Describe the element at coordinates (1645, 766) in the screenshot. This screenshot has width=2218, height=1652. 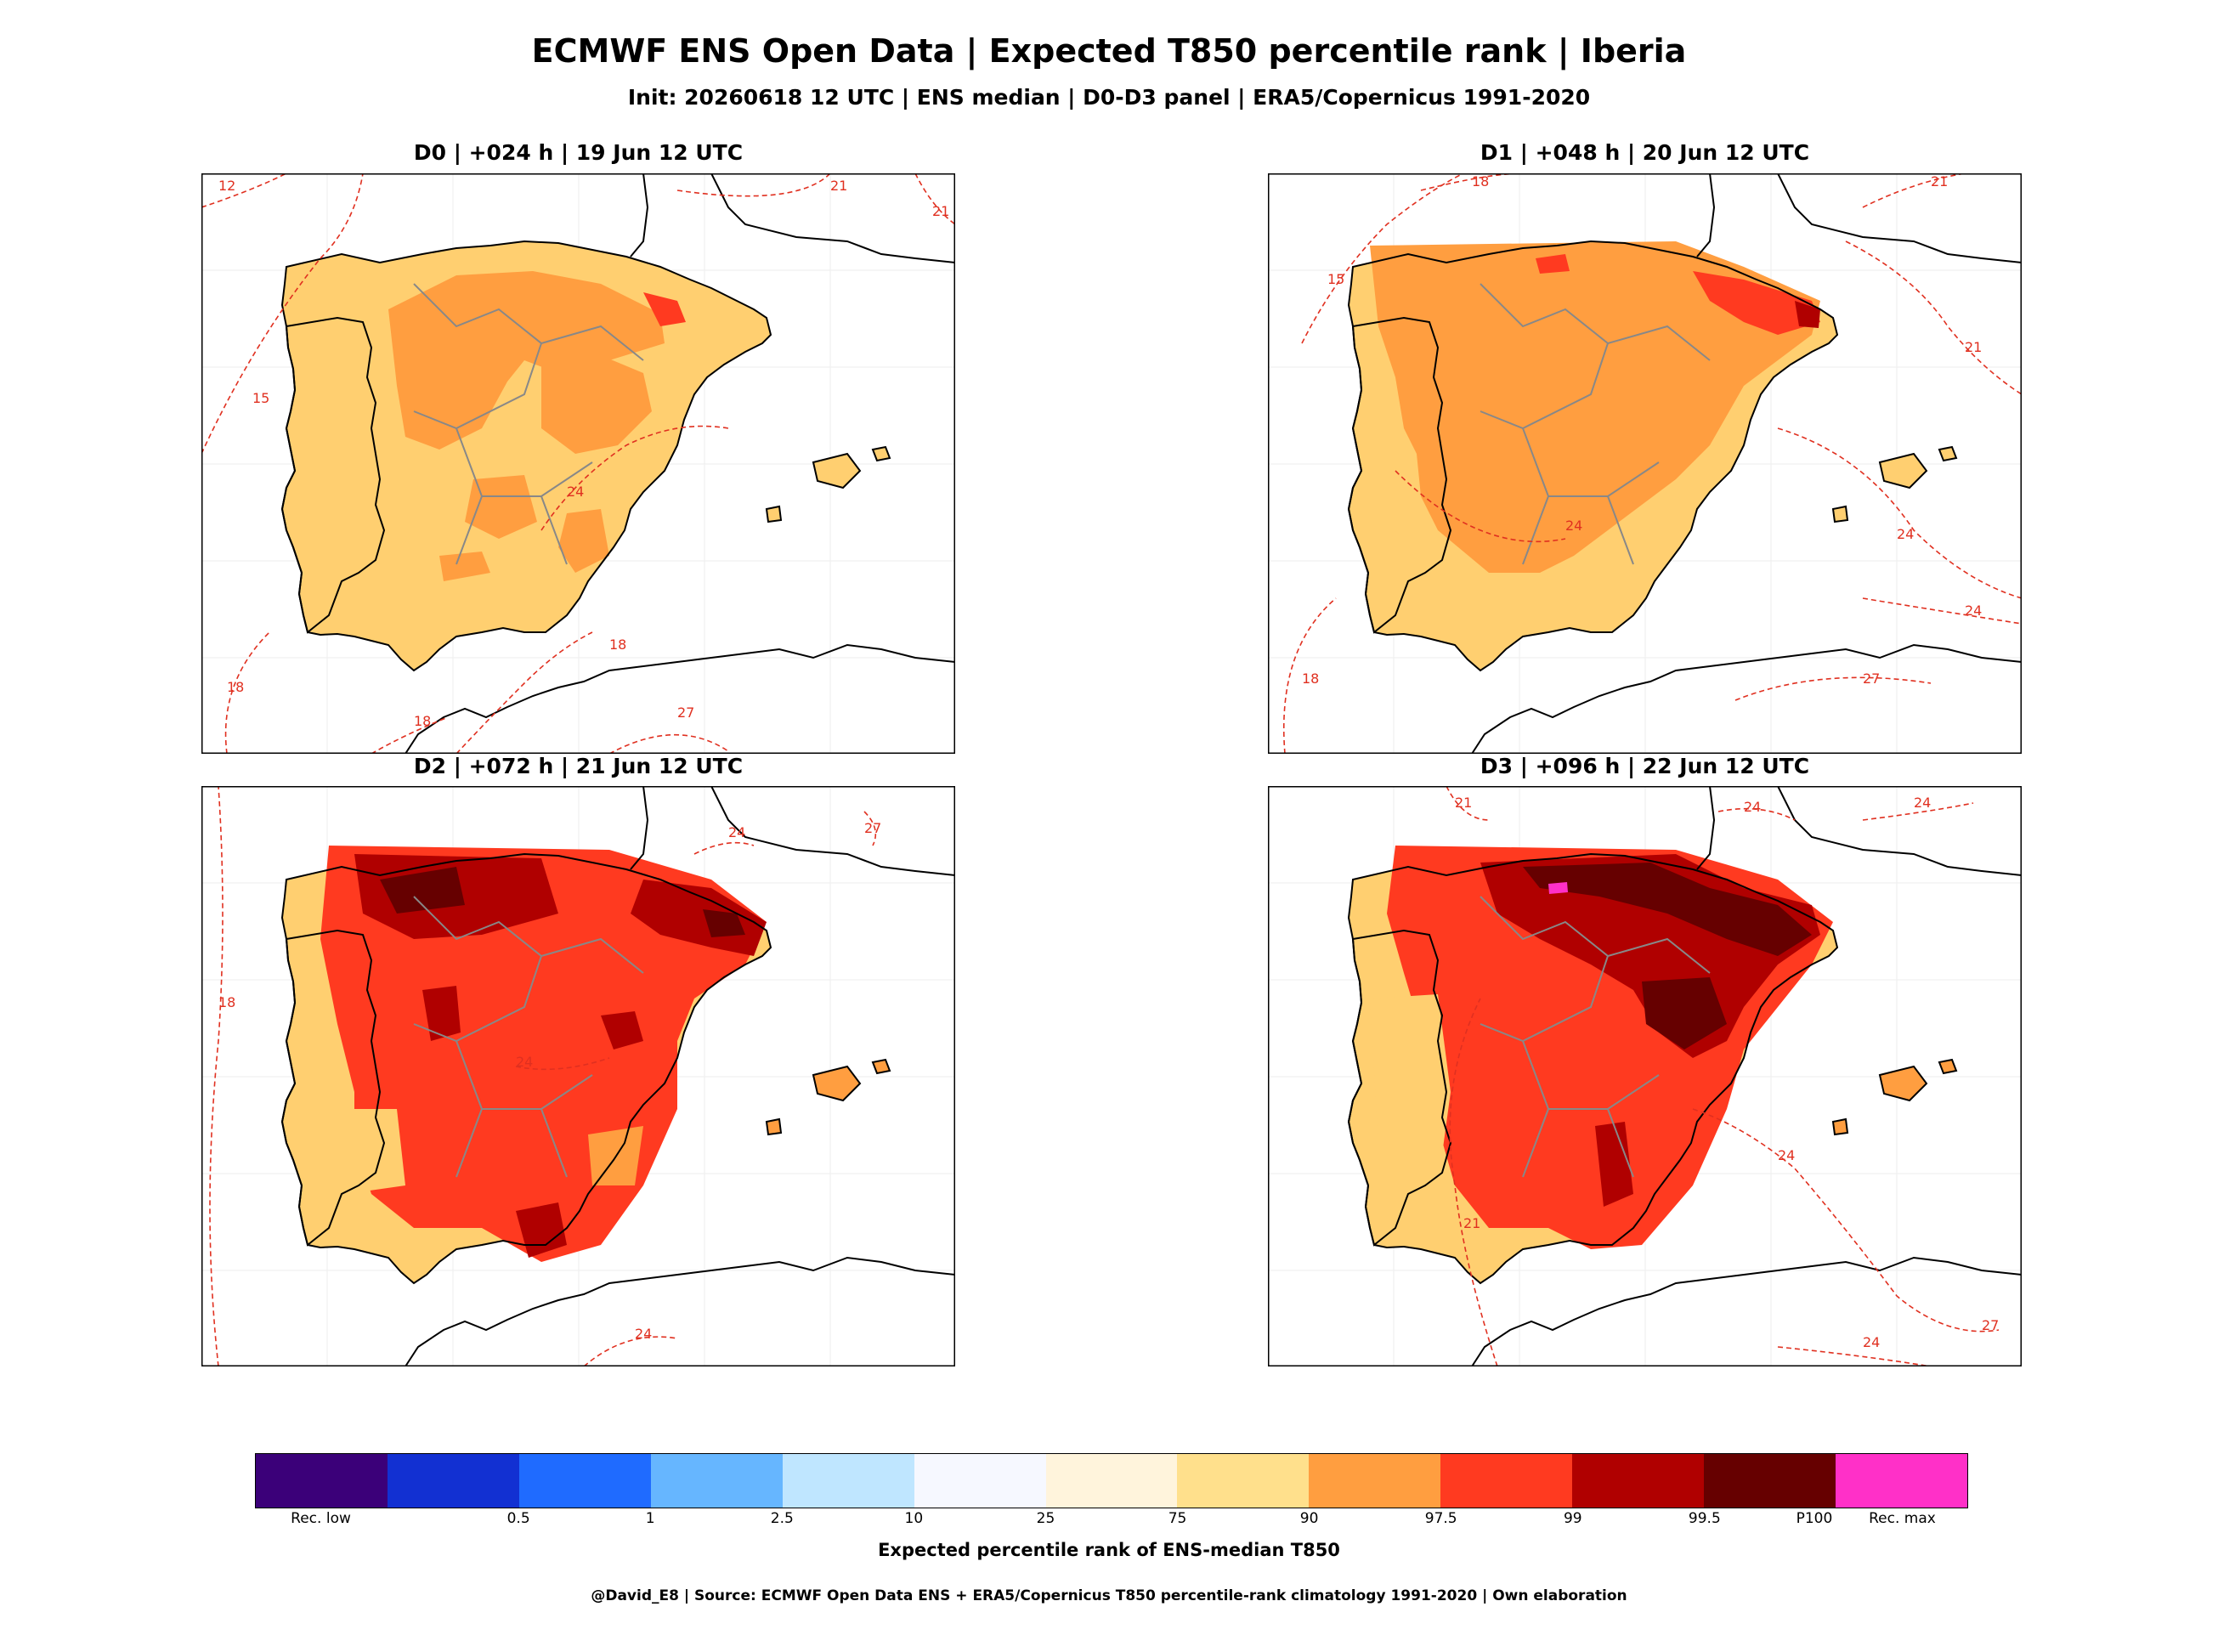
I see `panel-d3-title: D3 | +096 h | 22 Jun 12 UTC` at that location.